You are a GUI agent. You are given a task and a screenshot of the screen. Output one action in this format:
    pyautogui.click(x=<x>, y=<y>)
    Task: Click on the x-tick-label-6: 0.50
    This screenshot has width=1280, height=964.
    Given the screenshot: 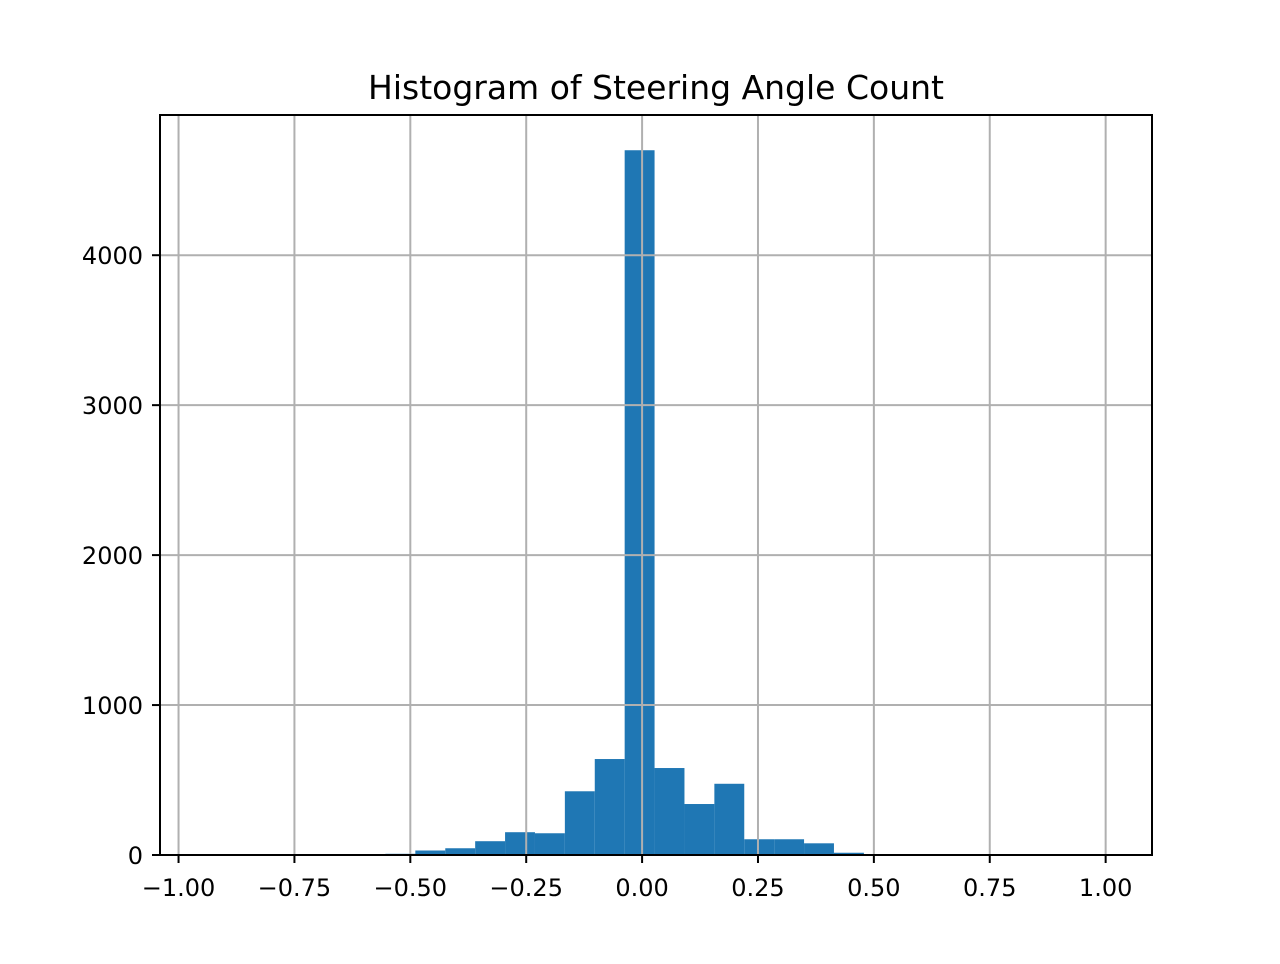 What is the action you would take?
    pyautogui.click(x=873, y=888)
    